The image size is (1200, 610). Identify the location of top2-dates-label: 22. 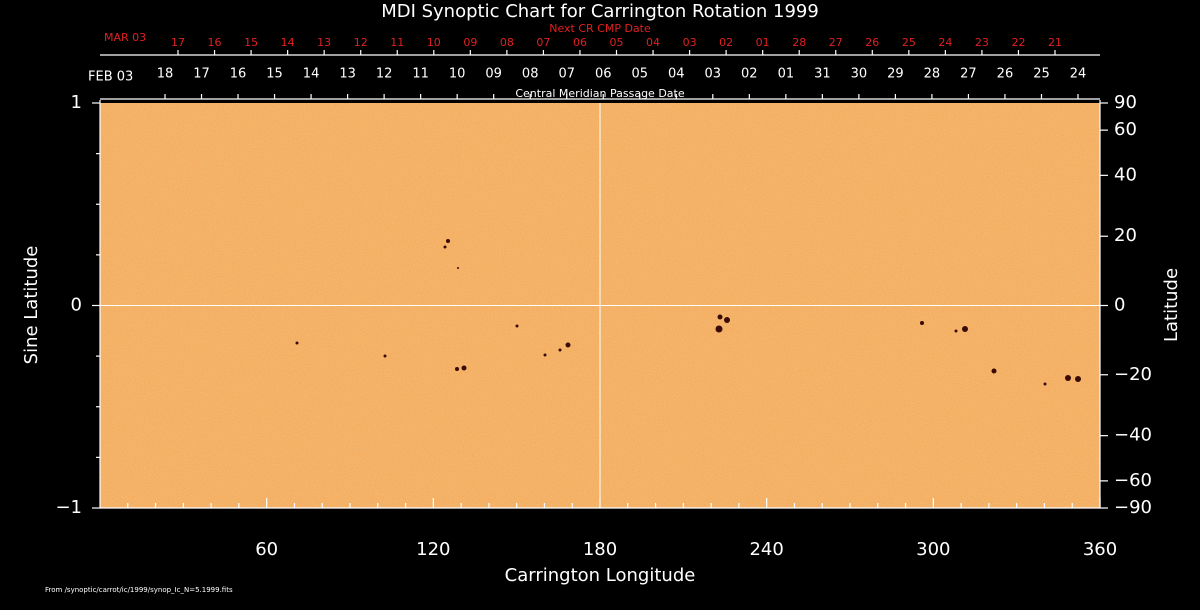
(1018, 42).